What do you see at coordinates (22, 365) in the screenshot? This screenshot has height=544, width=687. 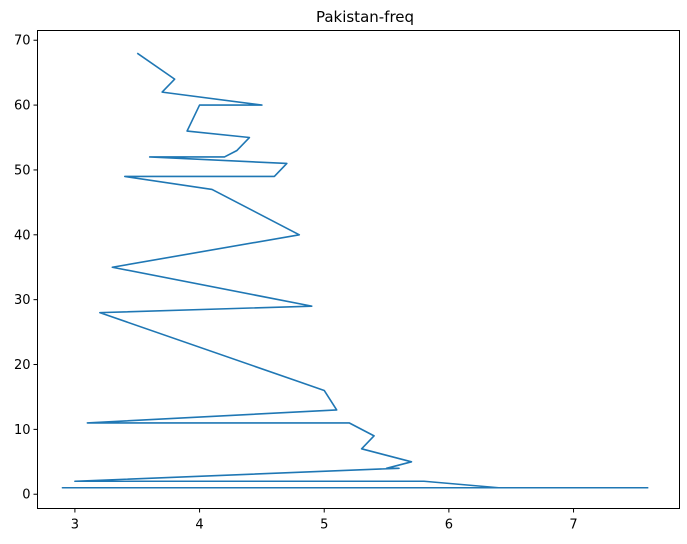 I see `y-tick-label: 20` at bounding box center [22, 365].